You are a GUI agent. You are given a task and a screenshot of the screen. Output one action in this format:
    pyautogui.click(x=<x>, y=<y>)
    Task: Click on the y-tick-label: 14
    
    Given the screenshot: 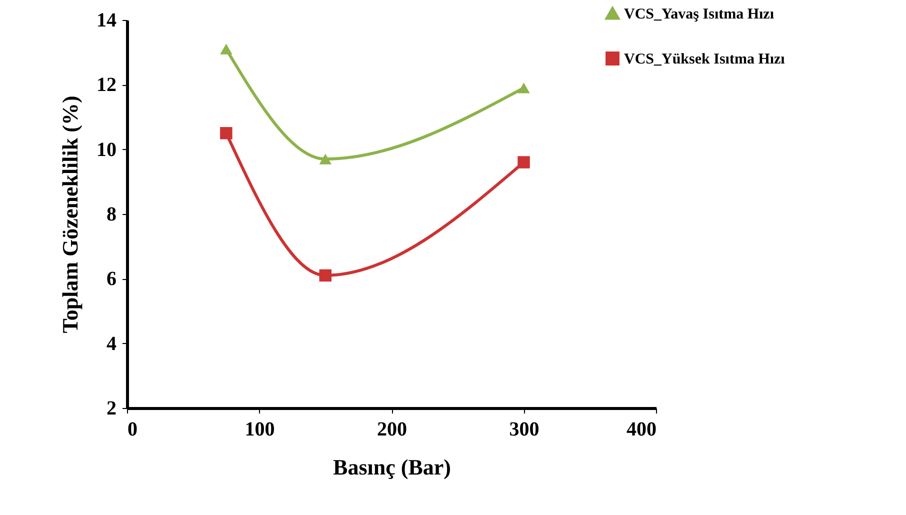 What is the action you would take?
    pyautogui.click(x=106, y=21)
    